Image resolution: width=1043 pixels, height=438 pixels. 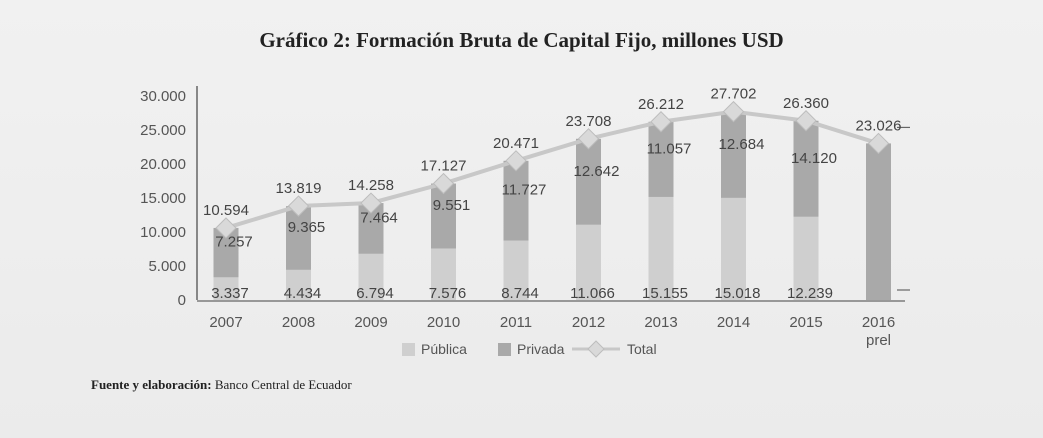 I want to click on publica-label: 7.576, so click(x=448, y=293).